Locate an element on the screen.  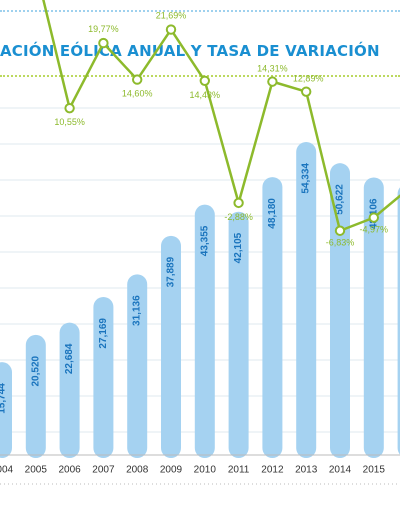
line-value-label: 19,77% is located at coordinates (103, 29).